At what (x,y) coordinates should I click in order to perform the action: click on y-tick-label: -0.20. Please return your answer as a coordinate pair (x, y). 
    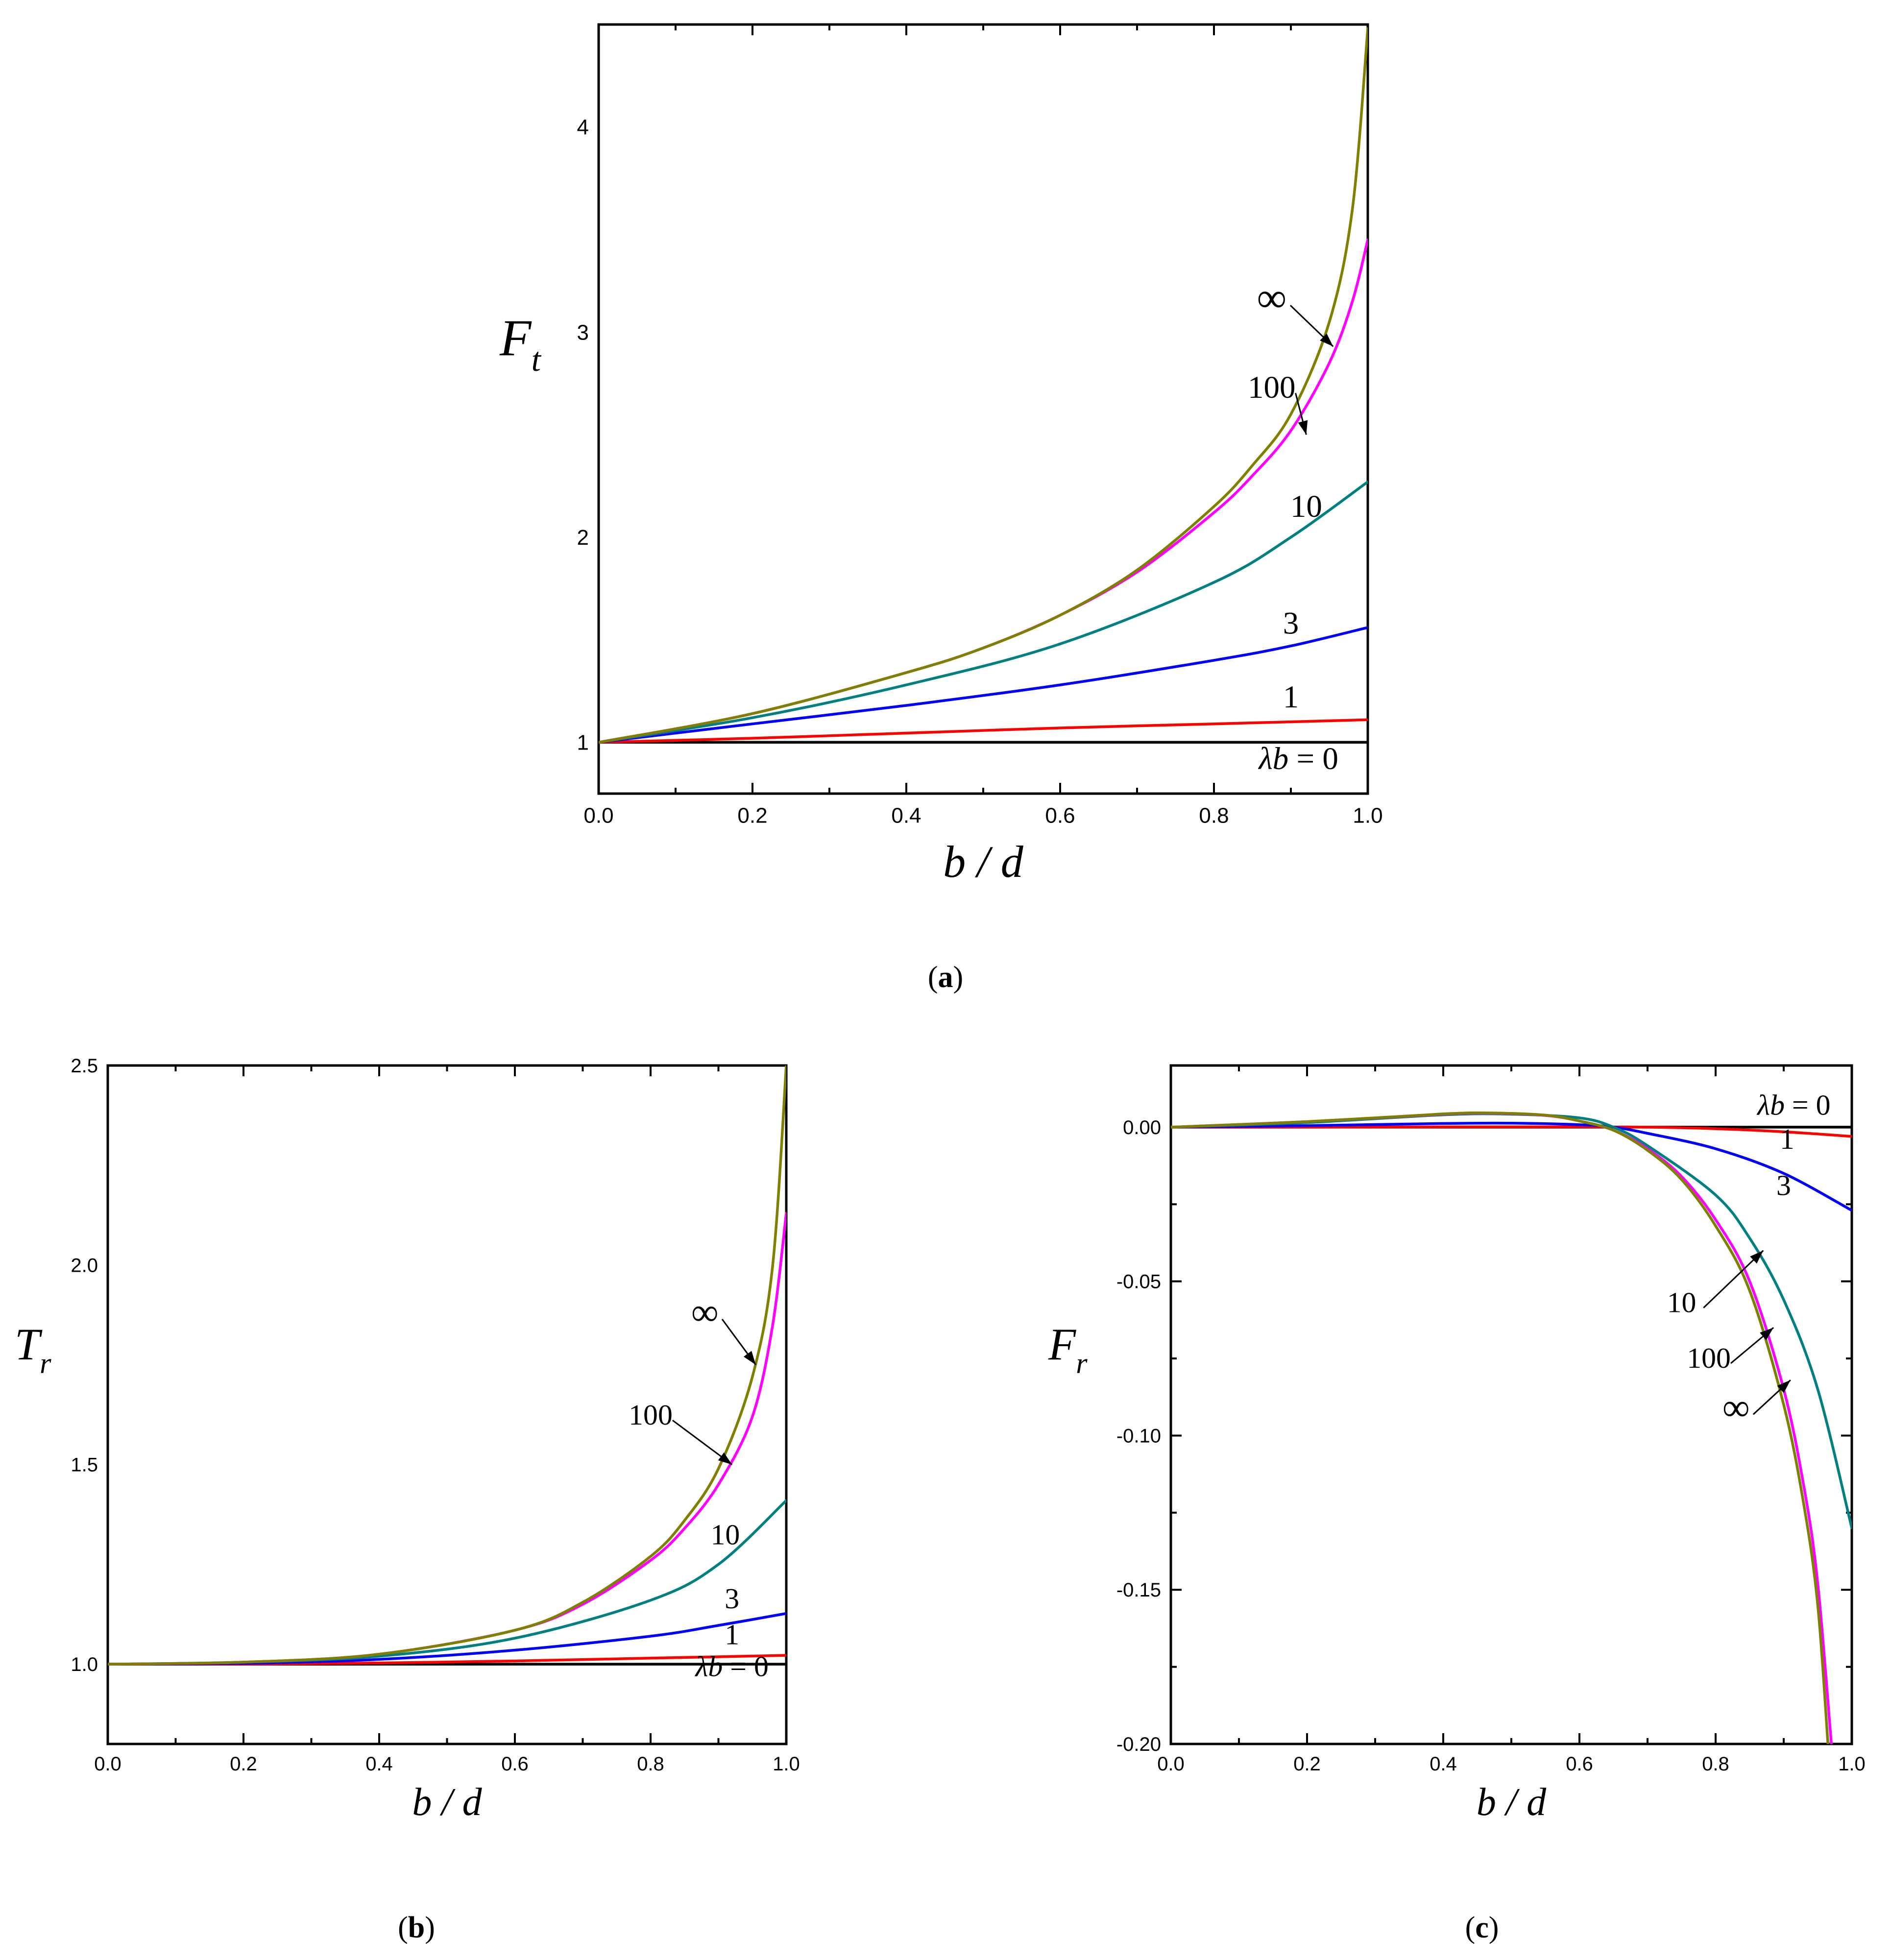
    Looking at the image, I should click on (1138, 1745).